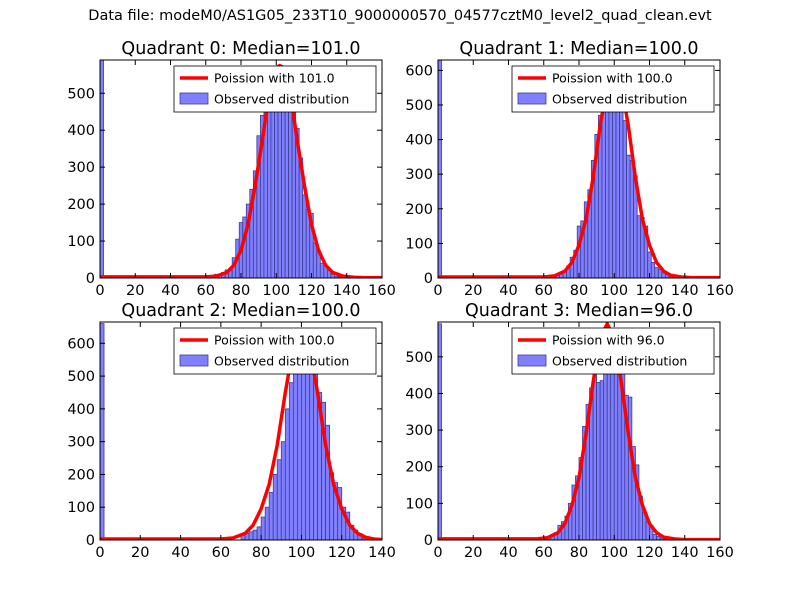 Image resolution: width=800 pixels, height=600 pixels. I want to click on quadrant-0-title: Quadrant 0: Median=101.0, so click(240, 49).